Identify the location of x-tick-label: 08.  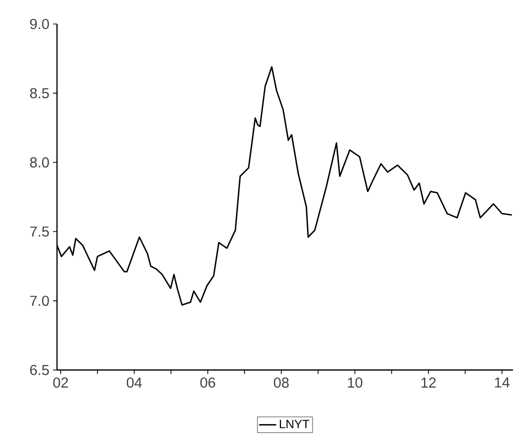
(281, 383).